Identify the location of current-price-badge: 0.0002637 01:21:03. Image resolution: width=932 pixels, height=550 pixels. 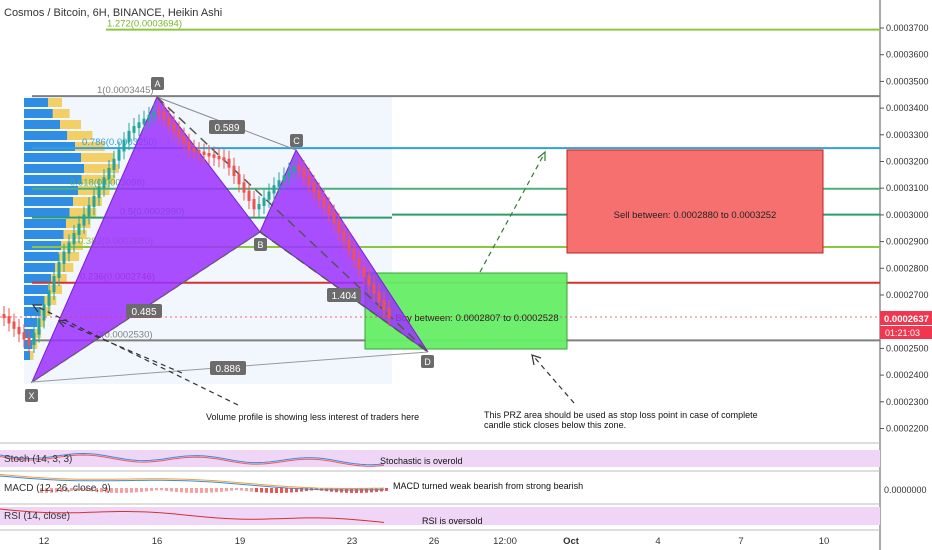
(906, 325).